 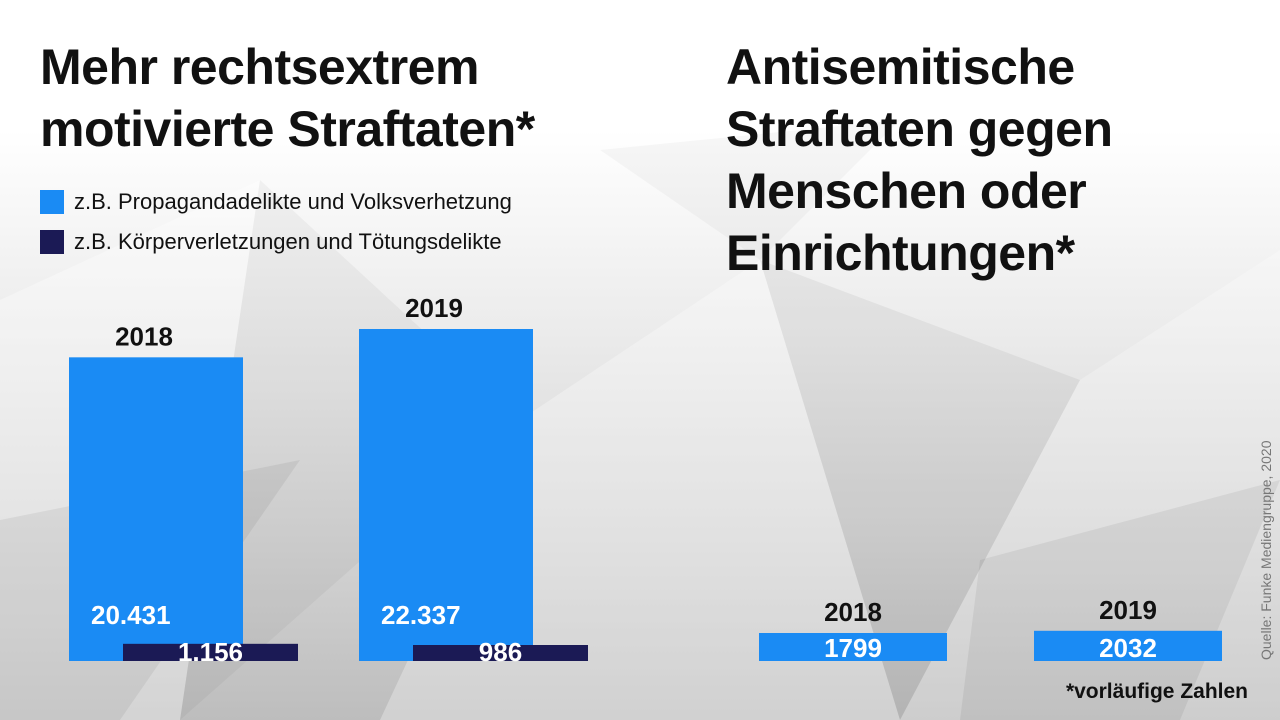 What do you see at coordinates (421, 615) in the screenshot?
I see `value-label-propaganda-2019: 22.337` at bounding box center [421, 615].